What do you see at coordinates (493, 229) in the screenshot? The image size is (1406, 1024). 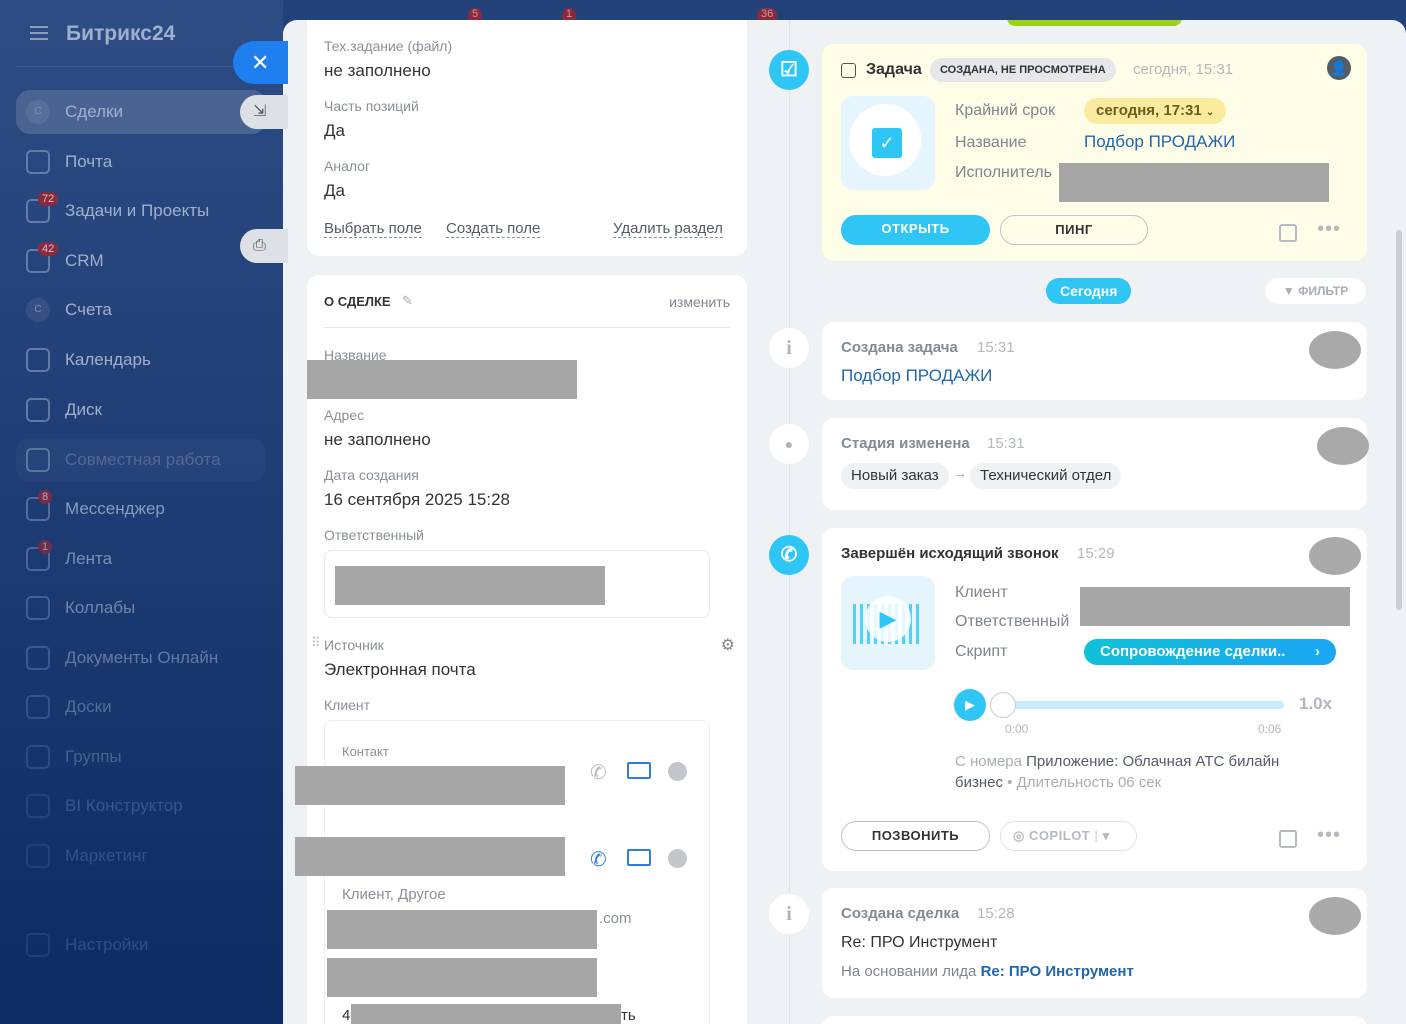 I see `create-field-link: Создать поле` at bounding box center [493, 229].